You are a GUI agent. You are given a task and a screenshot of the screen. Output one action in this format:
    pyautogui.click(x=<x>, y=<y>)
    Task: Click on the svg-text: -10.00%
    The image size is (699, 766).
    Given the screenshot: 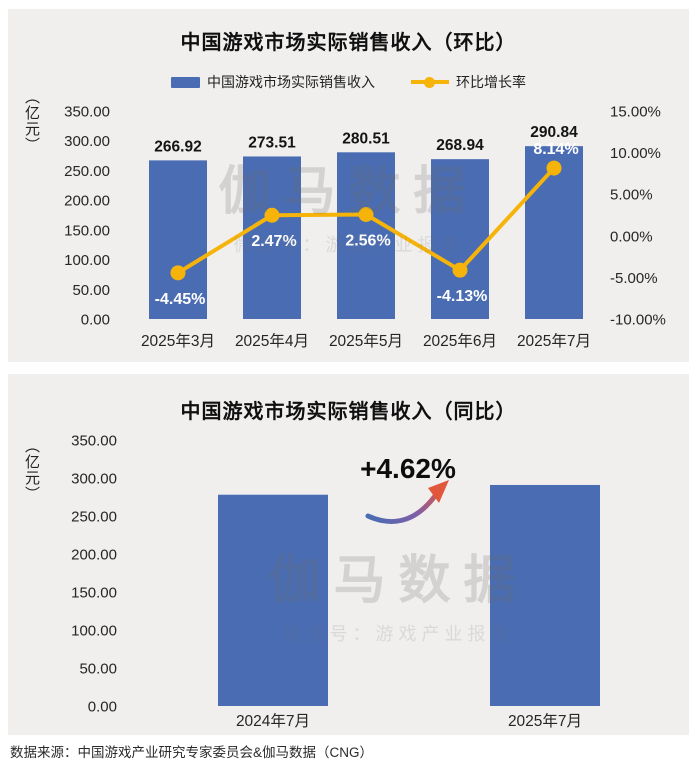 What is the action you would take?
    pyautogui.click(x=638, y=320)
    